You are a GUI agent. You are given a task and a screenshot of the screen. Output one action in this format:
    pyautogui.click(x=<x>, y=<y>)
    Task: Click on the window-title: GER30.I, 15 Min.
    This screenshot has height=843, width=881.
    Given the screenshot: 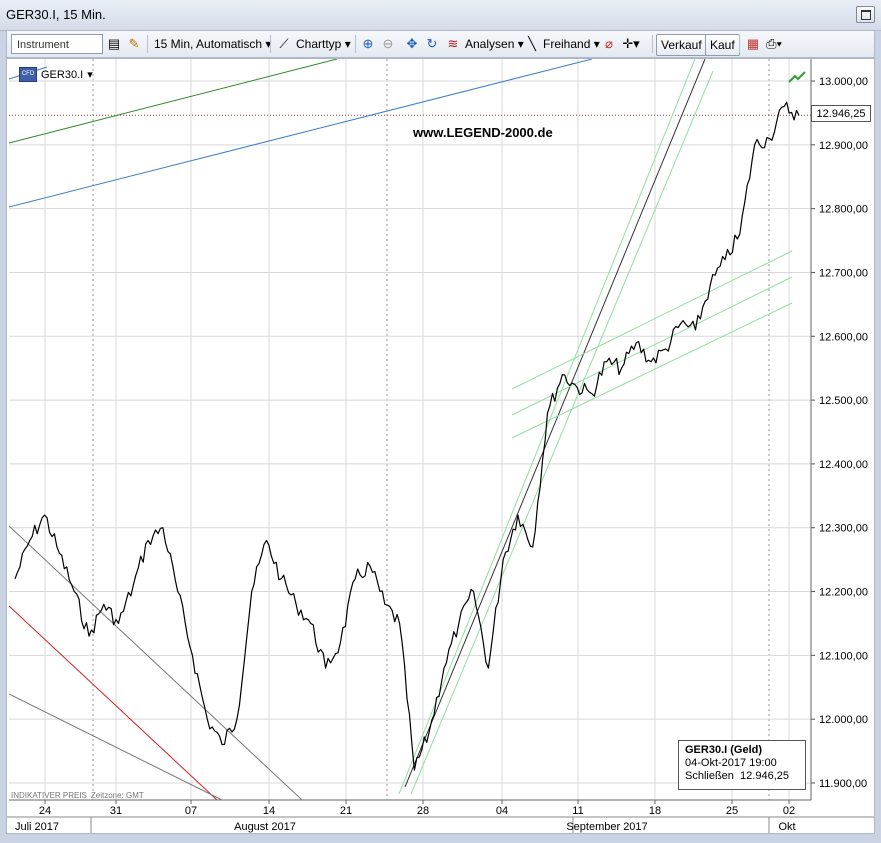 What is the action you would take?
    pyautogui.click(x=56, y=14)
    